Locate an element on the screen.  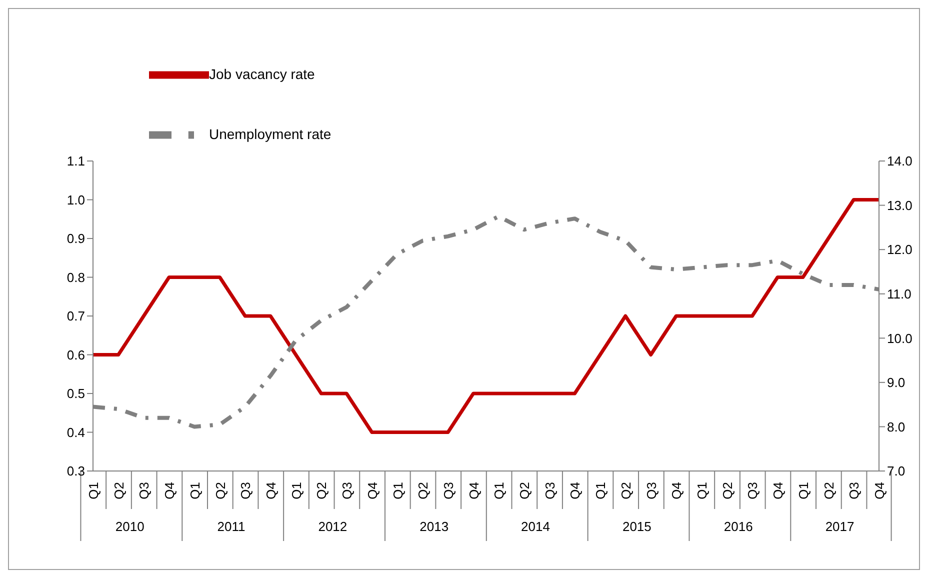
text: 2010 is located at coordinates (129, 526).